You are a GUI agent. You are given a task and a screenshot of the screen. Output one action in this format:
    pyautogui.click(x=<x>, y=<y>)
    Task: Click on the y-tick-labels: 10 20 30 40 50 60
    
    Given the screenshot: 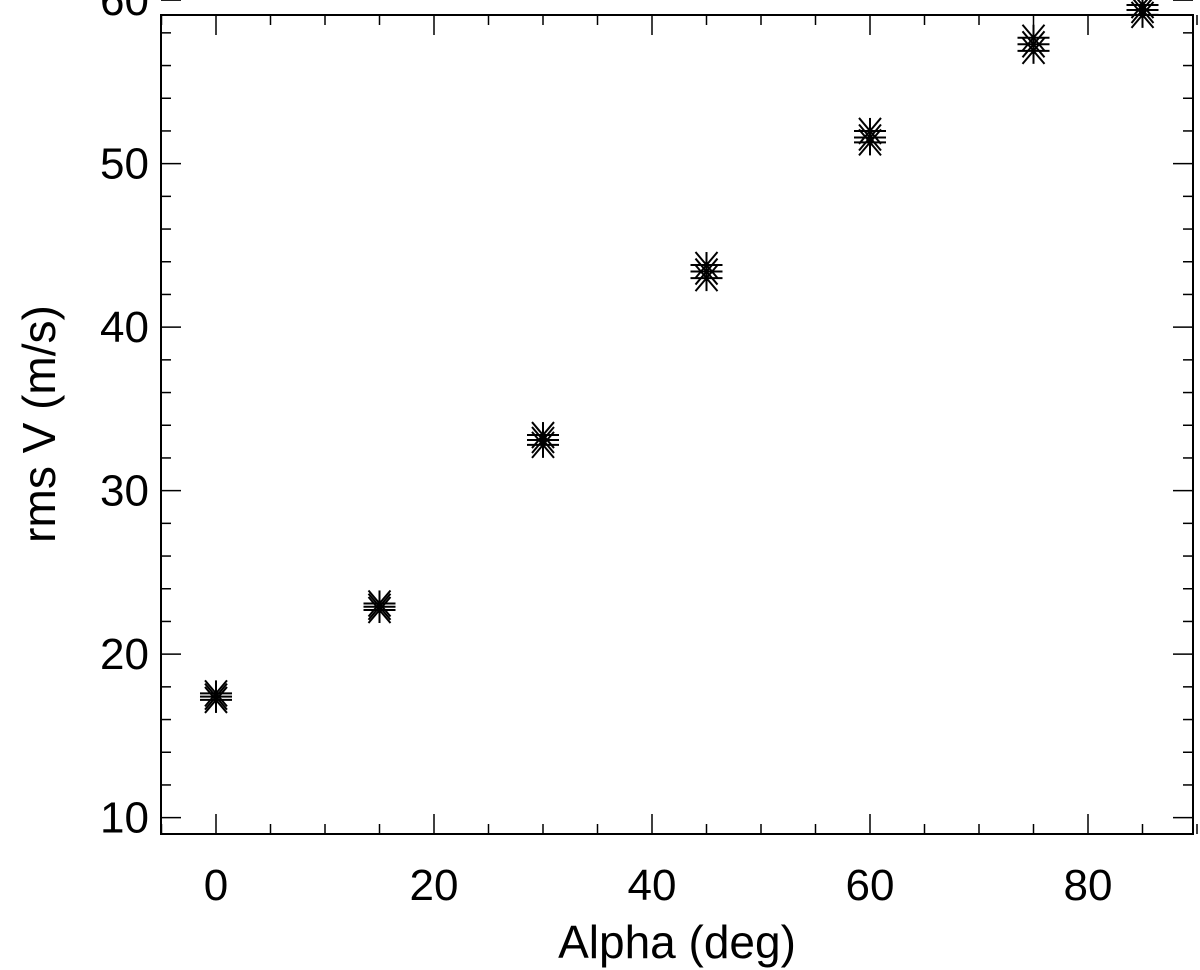 What is the action you would take?
    pyautogui.click(x=124, y=421)
    